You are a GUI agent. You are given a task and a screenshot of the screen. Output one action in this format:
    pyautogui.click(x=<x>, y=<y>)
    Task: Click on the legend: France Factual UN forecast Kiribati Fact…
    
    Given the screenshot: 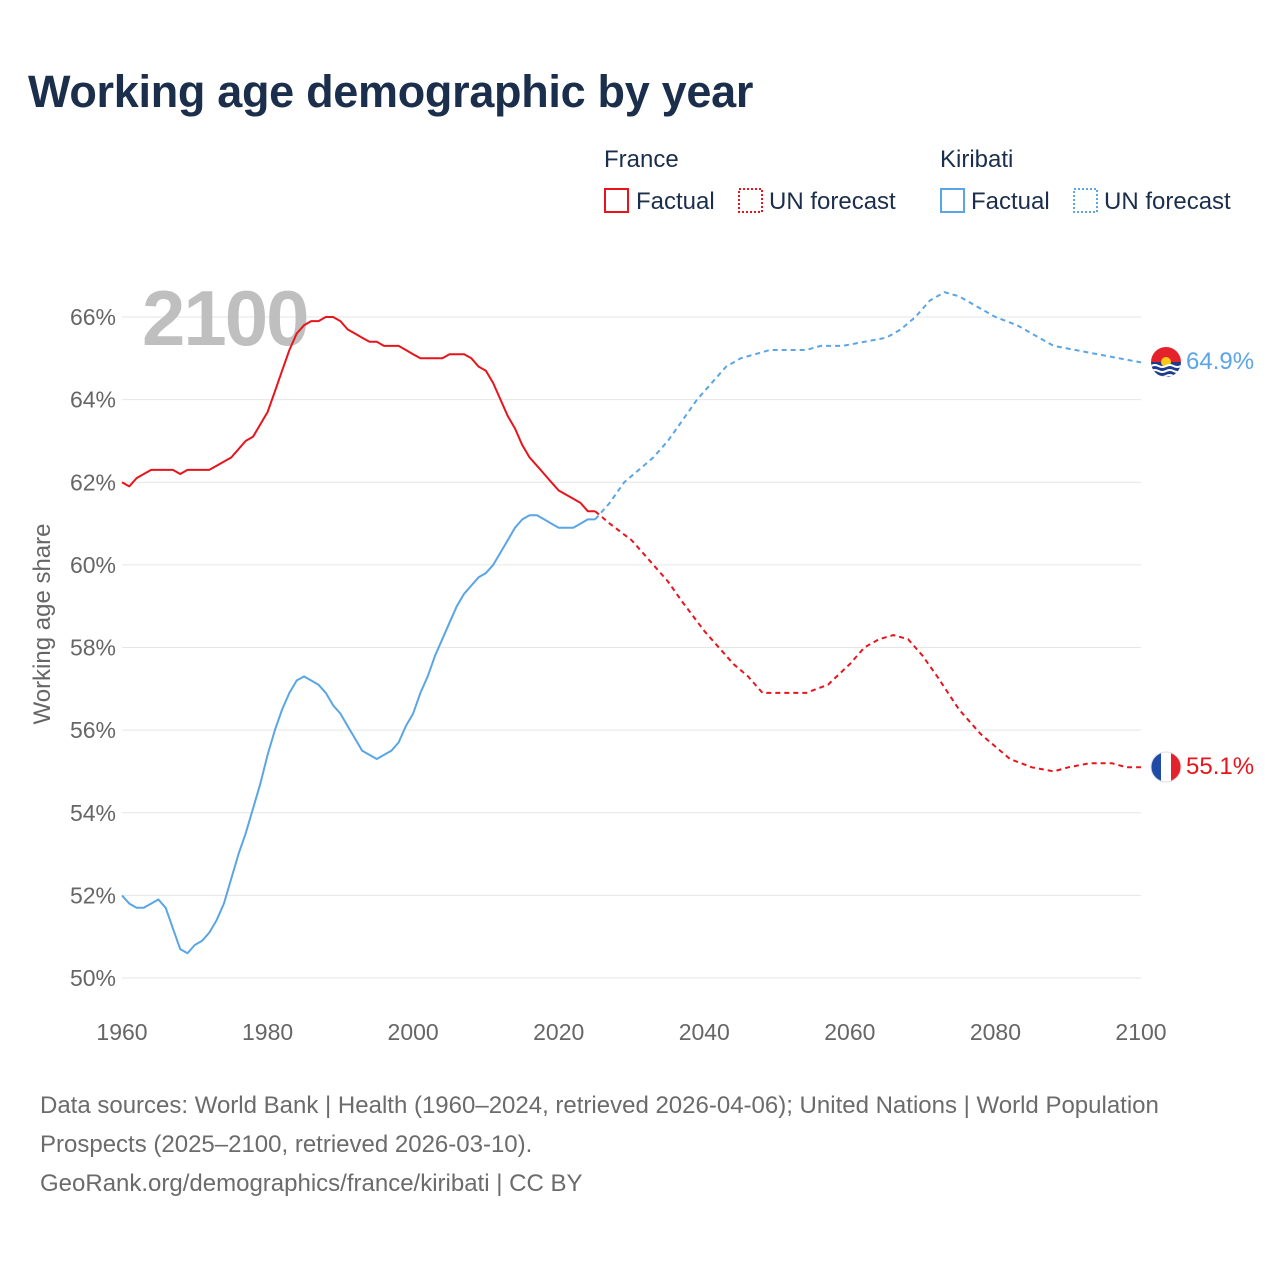 What is the action you would take?
    pyautogui.click(x=917, y=180)
    